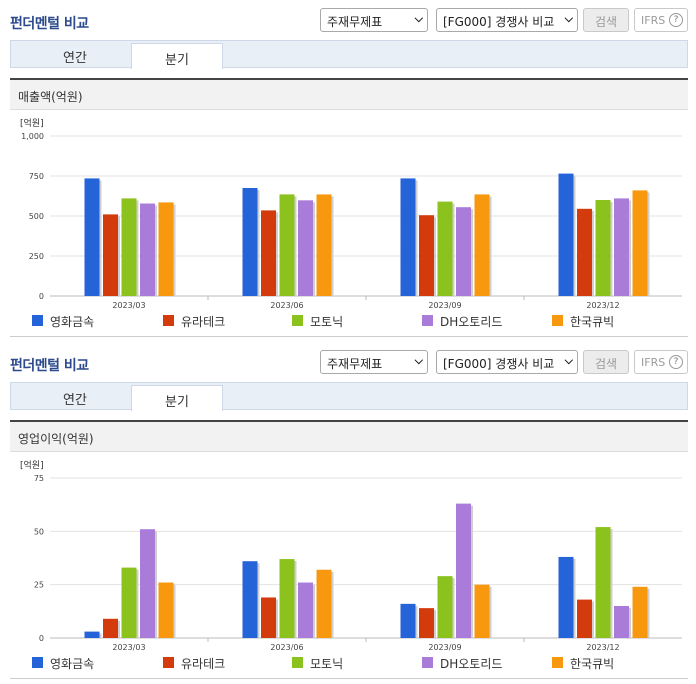  What do you see at coordinates (349, 54) in the screenshot?
I see `period-tabs: 연간 분기` at bounding box center [349, 54].